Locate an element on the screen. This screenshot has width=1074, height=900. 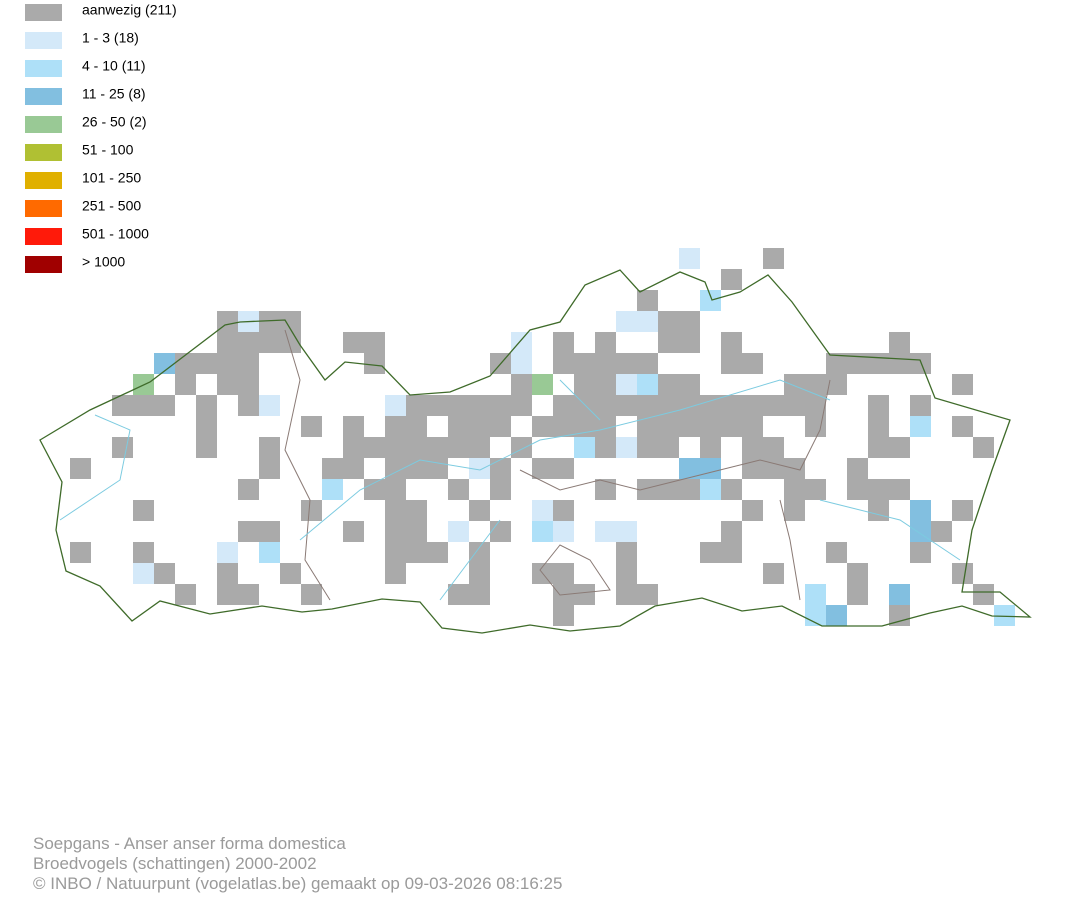
legend-label: 1 - 3 (18) is located at coordinates (110, 38).